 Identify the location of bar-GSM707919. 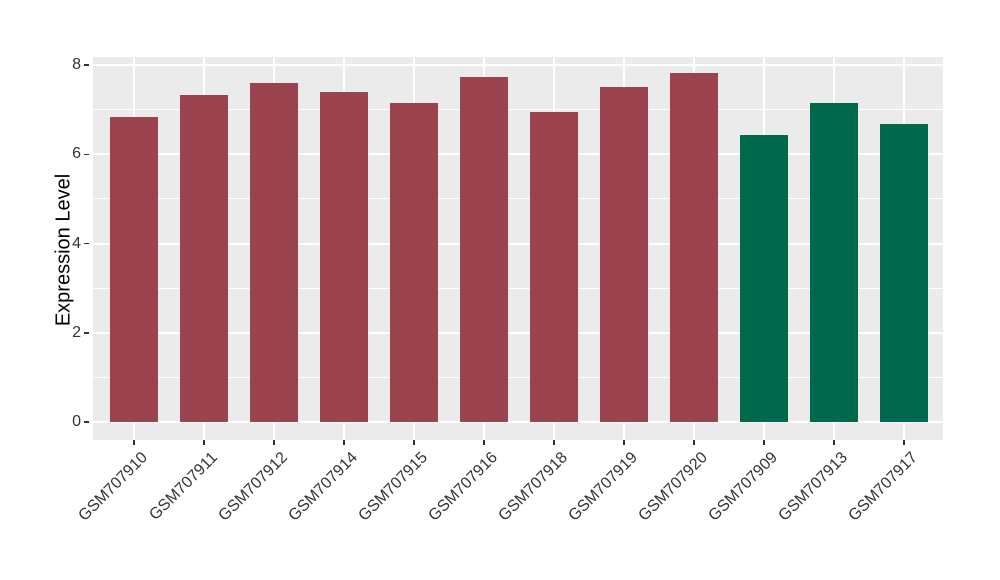
(624, 254).